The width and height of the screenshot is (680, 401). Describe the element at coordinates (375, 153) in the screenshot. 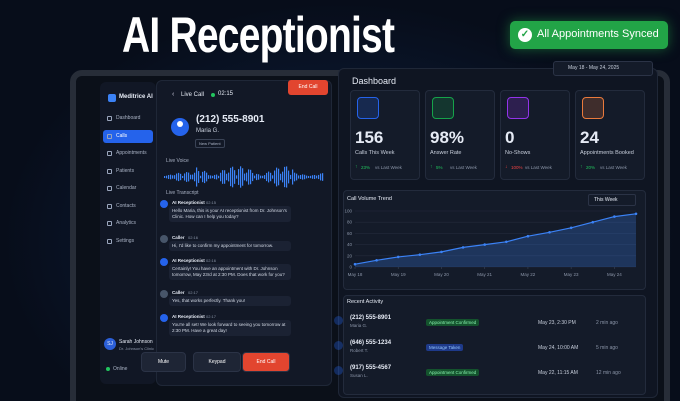

I see `stat-label: Calls This Week` at that location.